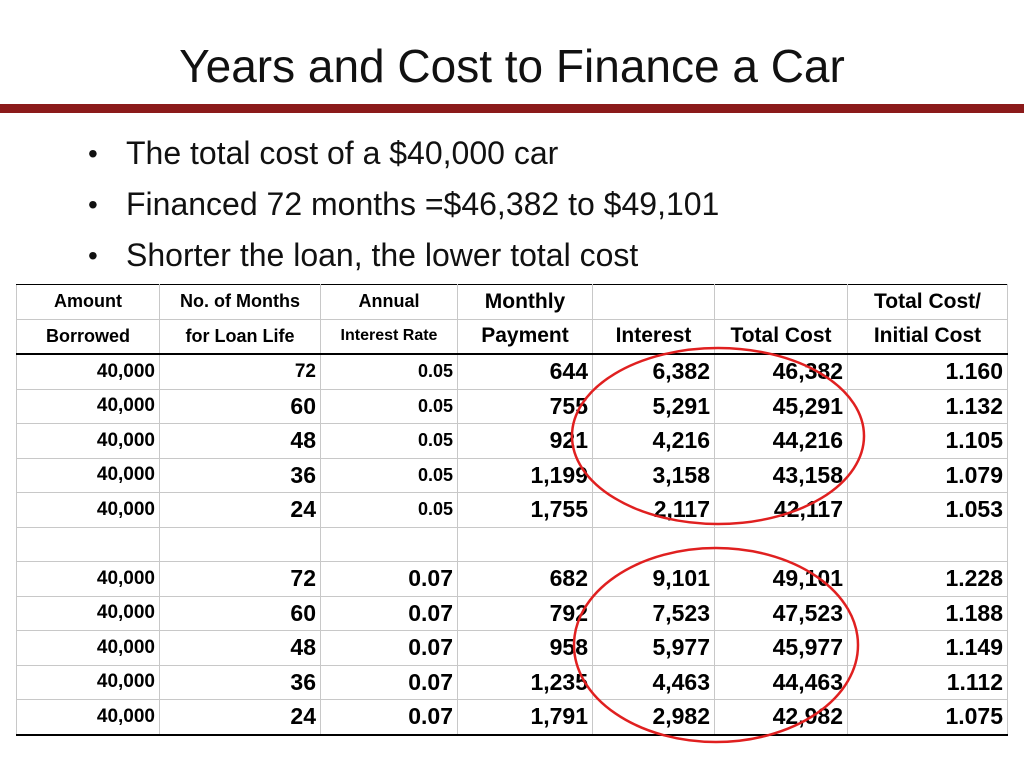  I want to click on table-cell: 7,523, so click(653, 613).